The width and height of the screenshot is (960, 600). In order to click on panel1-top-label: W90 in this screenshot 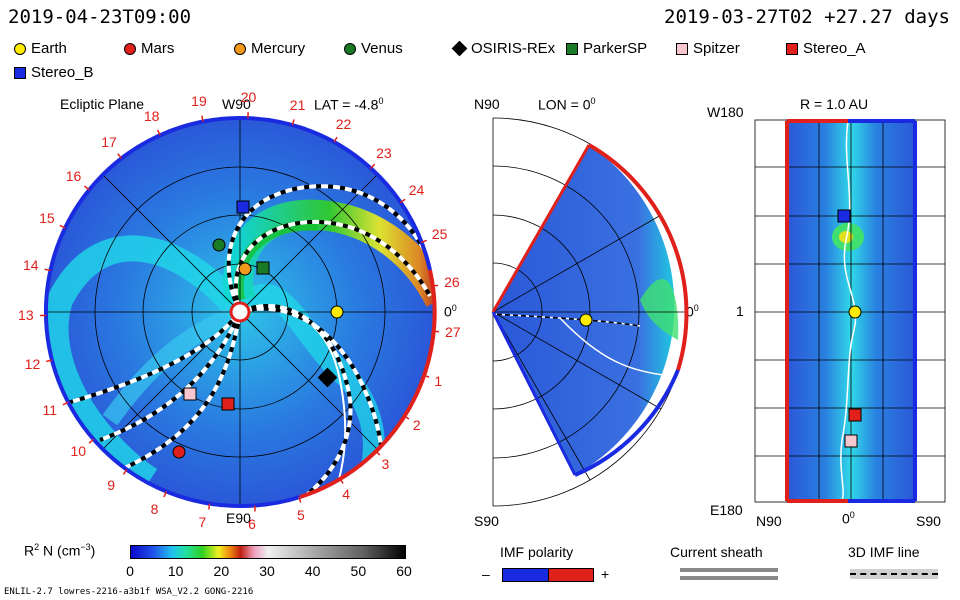, I will do `click(236, 104)`.